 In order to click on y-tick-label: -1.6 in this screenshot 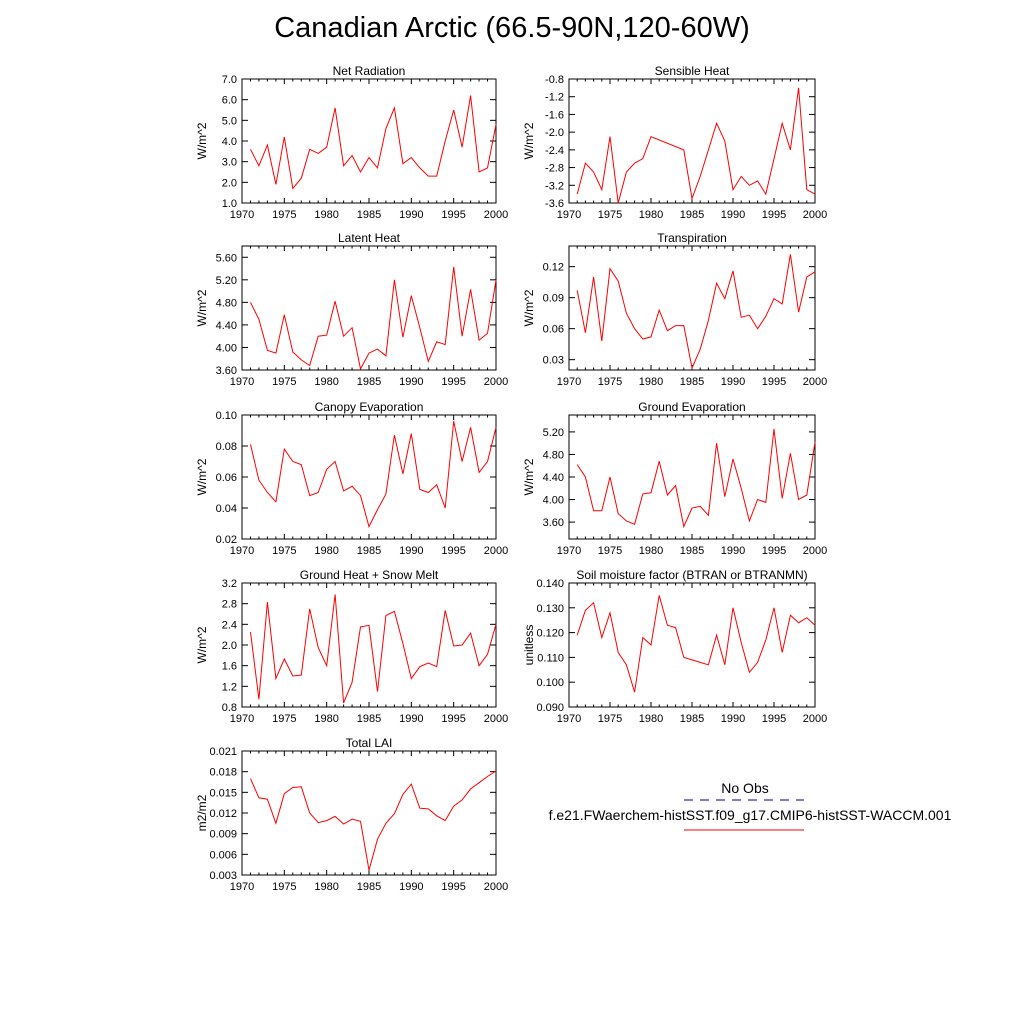, I will do `click(554, 115)`.